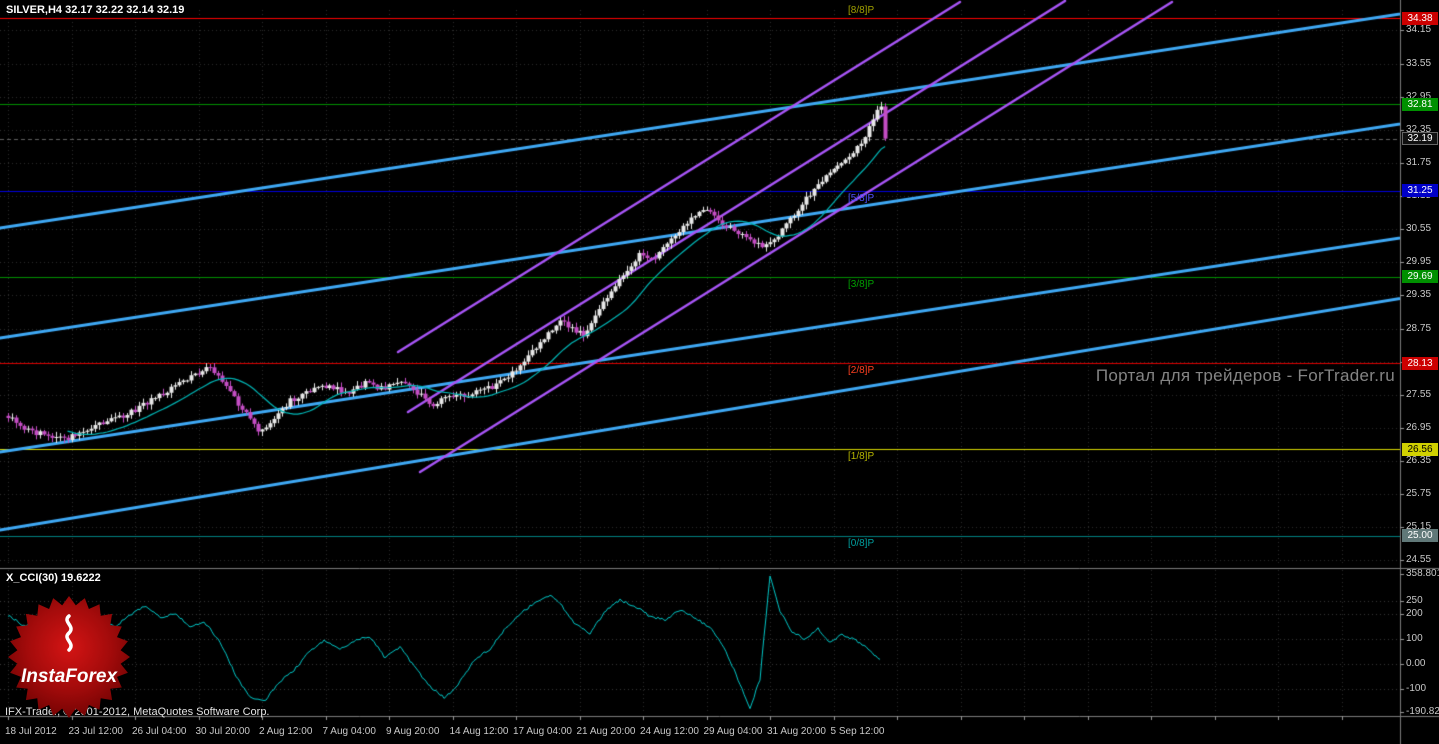  What do you see at coordinates (1420, 104) in the screenshot?
I see `price-level-badge: 32.81` at bounding box center [1420, 104].